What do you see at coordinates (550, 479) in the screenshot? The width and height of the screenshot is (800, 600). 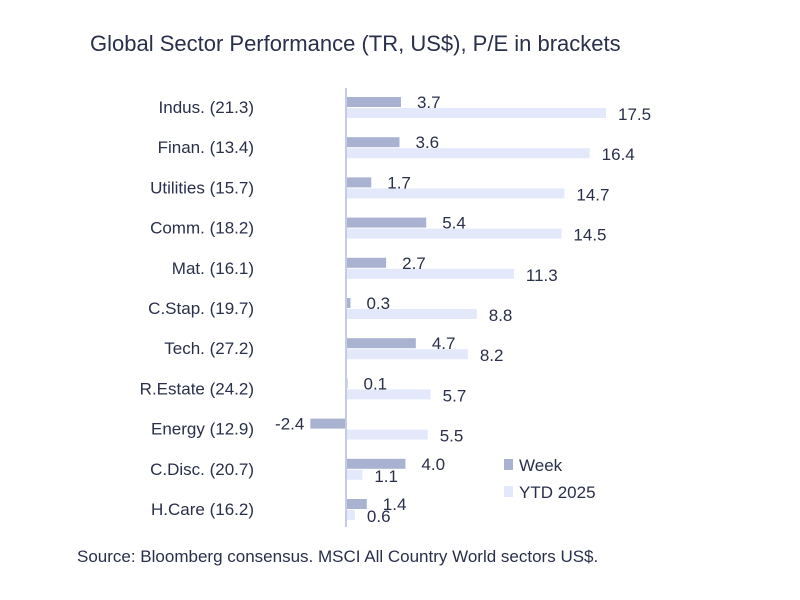 I see `legend: Week YTD 2025` at bounding box center [550, 479].